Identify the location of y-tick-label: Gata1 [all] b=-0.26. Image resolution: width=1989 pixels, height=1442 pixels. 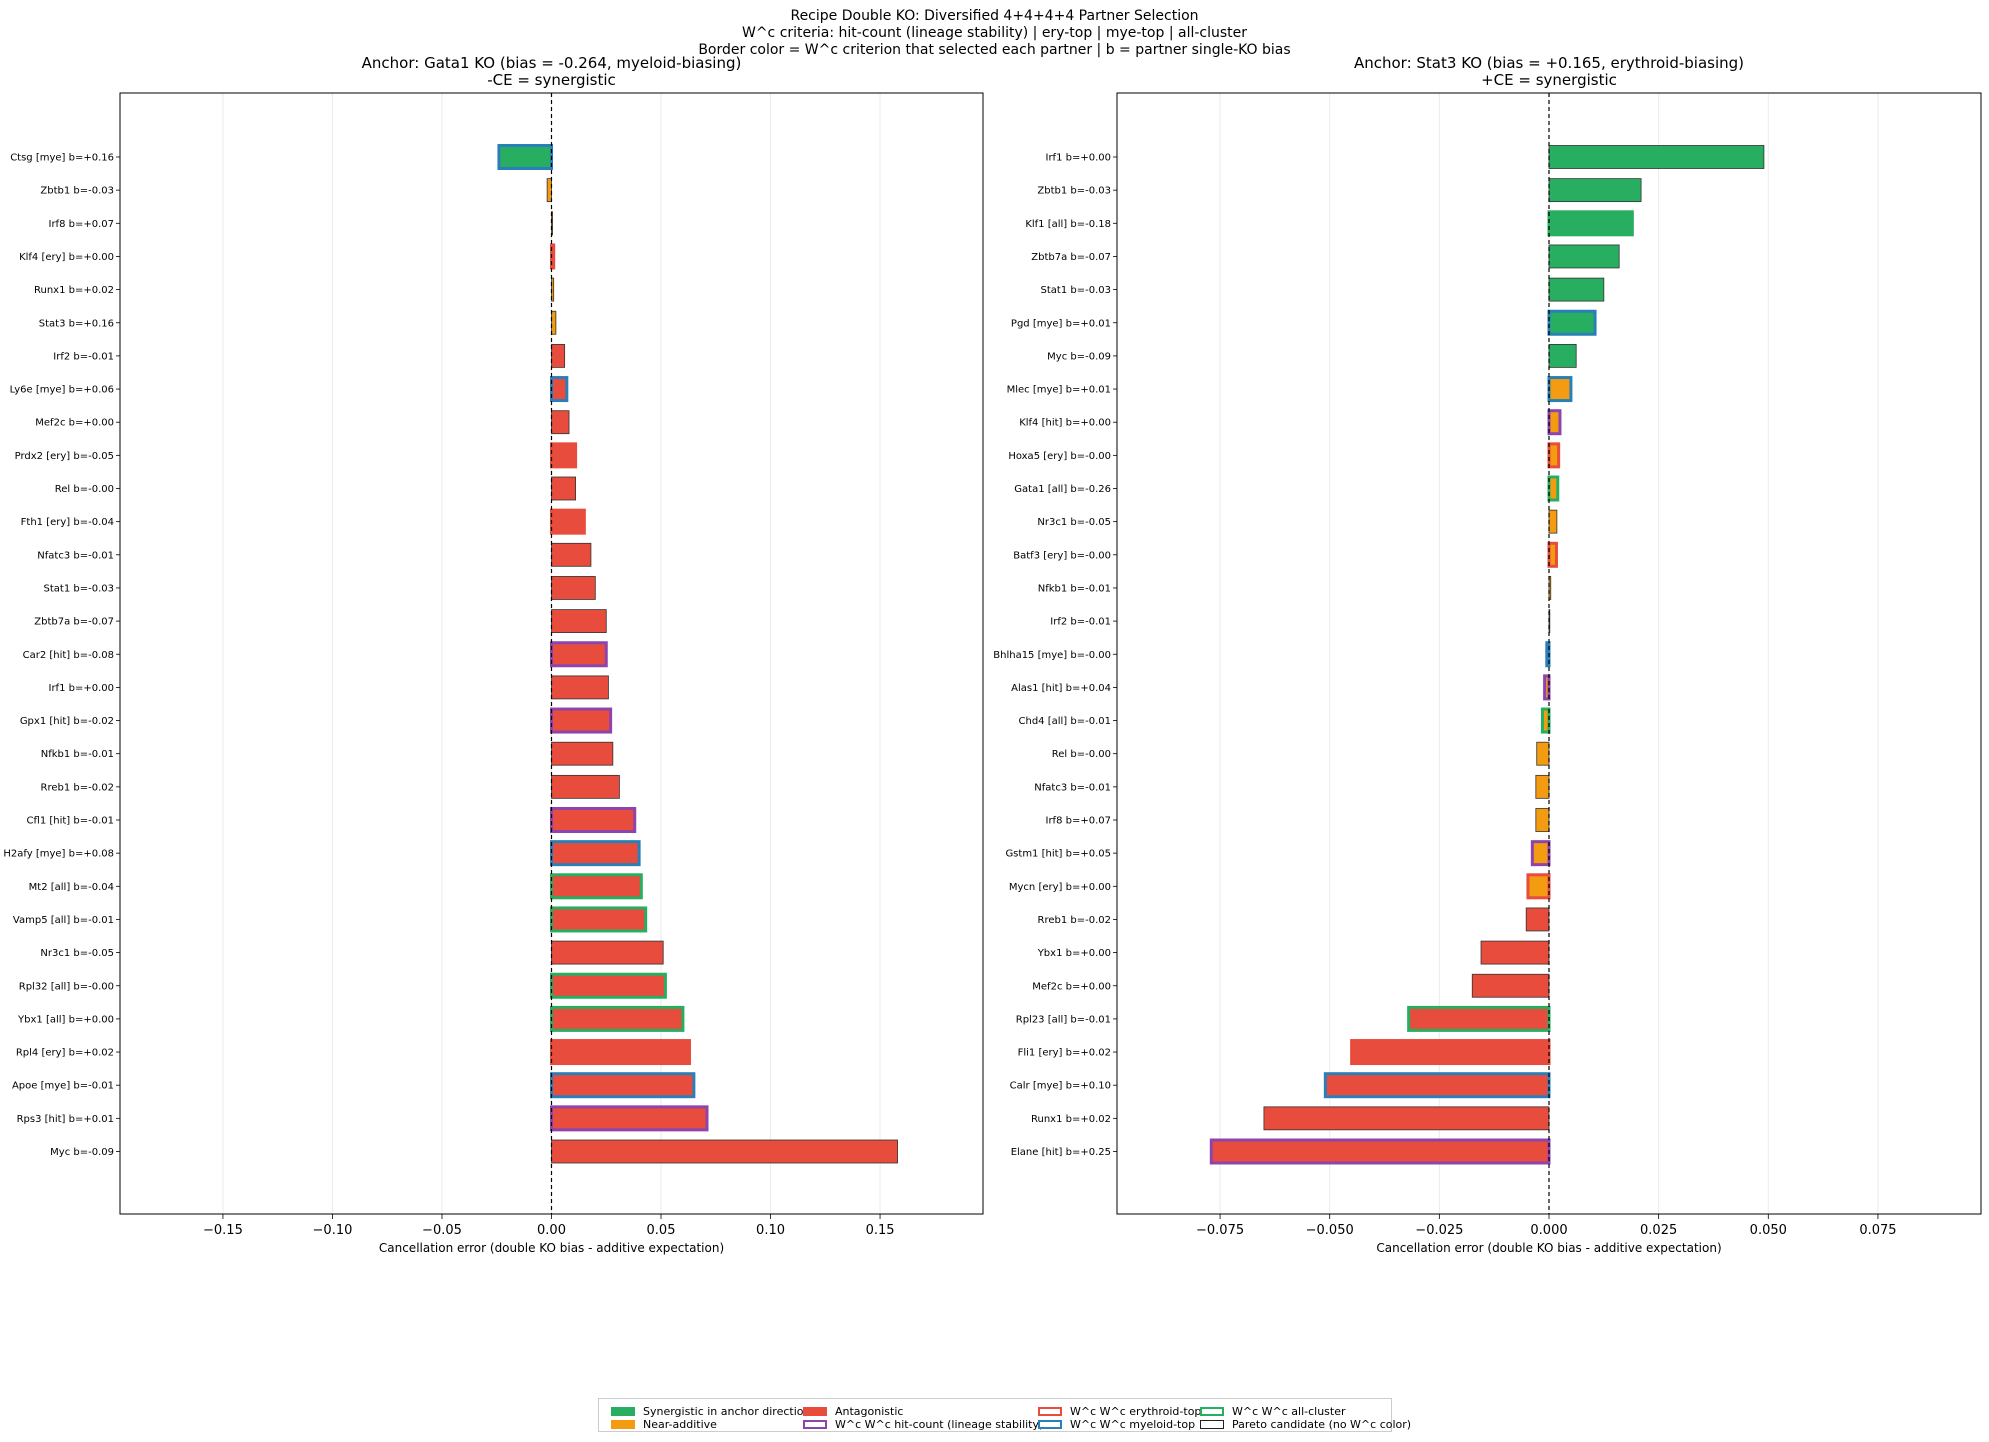
(1062, 489).